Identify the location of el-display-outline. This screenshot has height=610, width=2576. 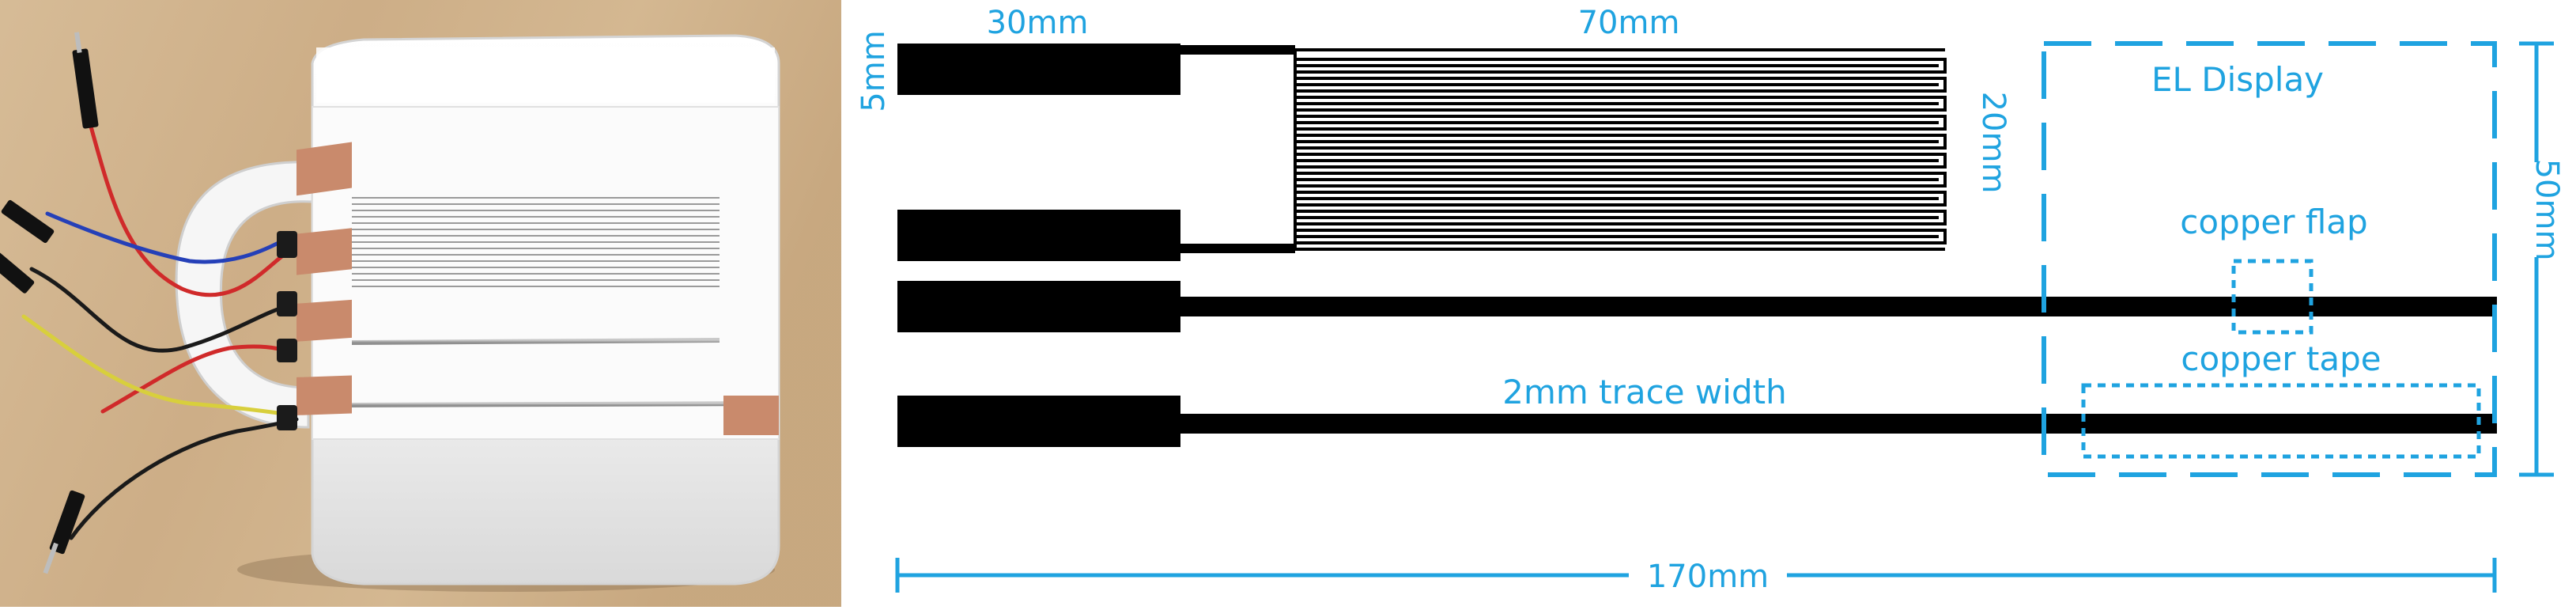
(2269, 259).